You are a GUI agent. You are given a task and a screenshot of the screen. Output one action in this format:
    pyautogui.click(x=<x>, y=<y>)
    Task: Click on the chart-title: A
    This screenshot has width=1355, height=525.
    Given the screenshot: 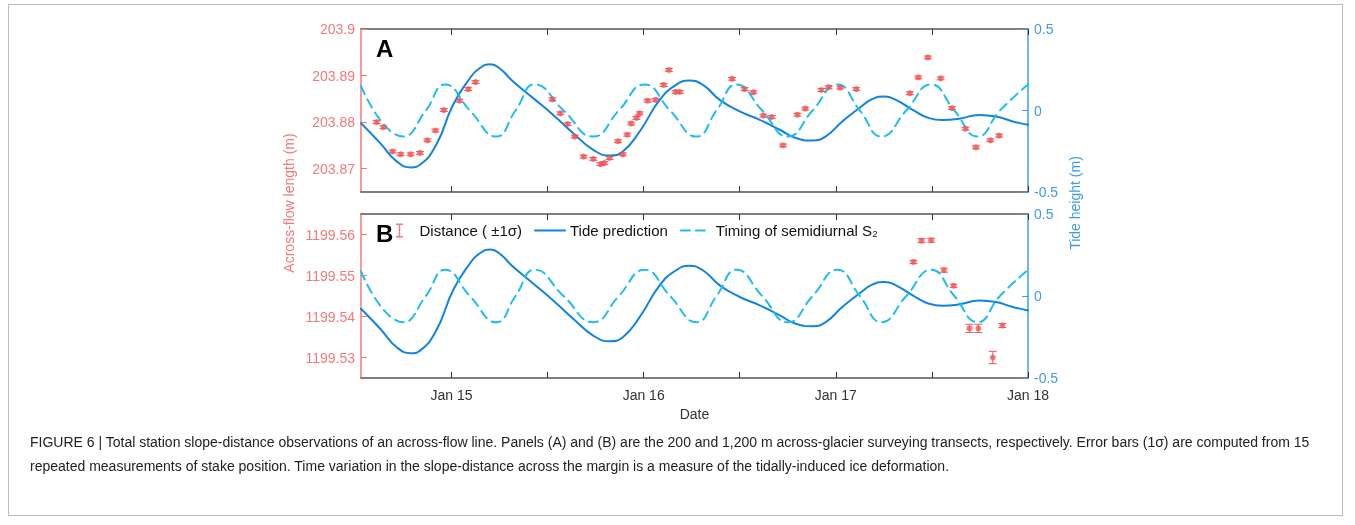 What is the action you would take?
    pyautogui.click(x=385, y=48)
    